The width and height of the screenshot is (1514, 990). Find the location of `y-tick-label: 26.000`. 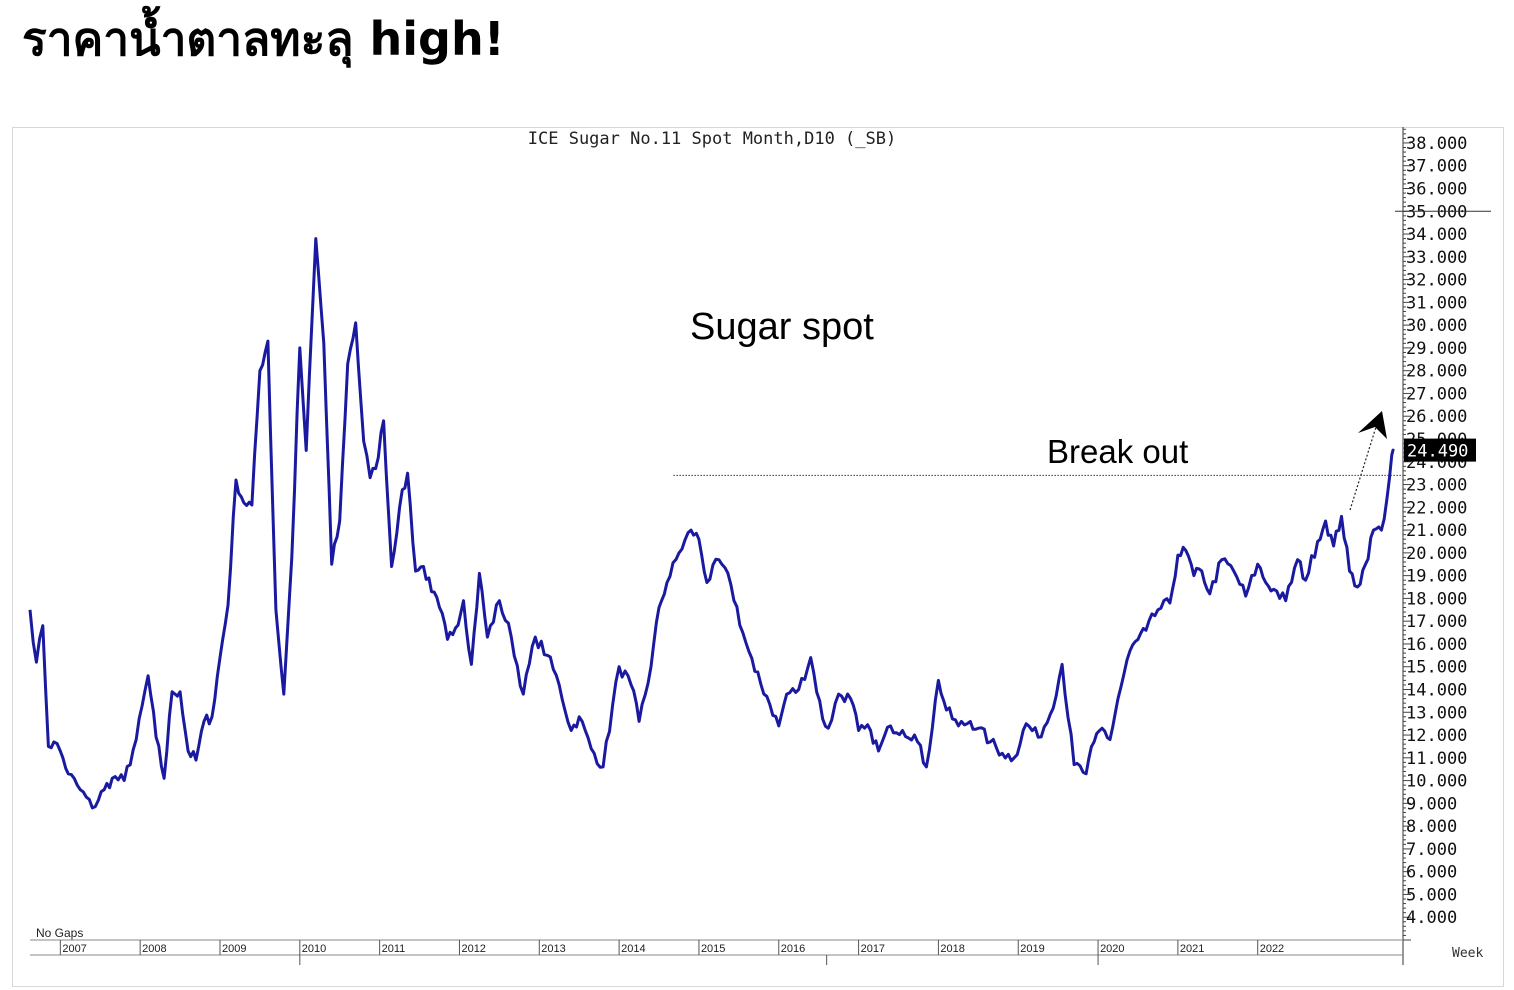

y-tick-label: 26.000 is located at coordinates (1436, 417).